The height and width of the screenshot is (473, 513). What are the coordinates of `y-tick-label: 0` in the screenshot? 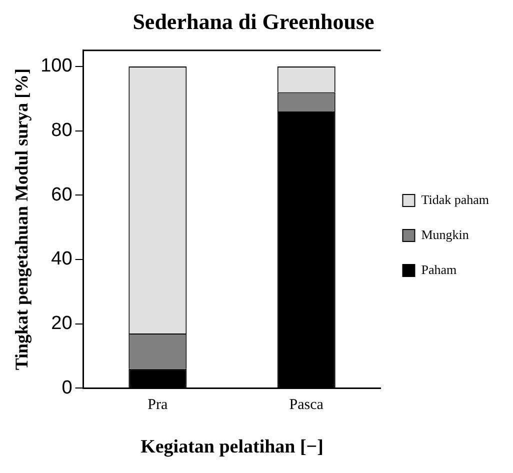 It's located at (67, 387).